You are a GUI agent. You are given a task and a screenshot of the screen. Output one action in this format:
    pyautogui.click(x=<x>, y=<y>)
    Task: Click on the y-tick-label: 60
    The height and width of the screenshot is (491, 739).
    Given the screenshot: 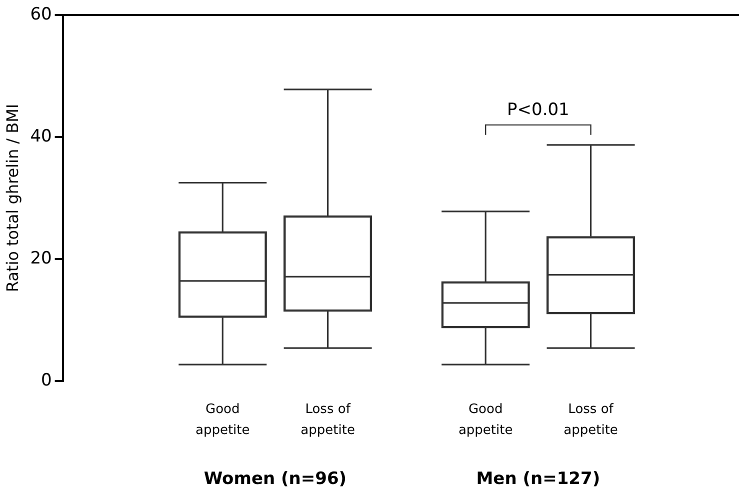 What is the action you would take?
    pyautogui.click(x=41, y=14)
    